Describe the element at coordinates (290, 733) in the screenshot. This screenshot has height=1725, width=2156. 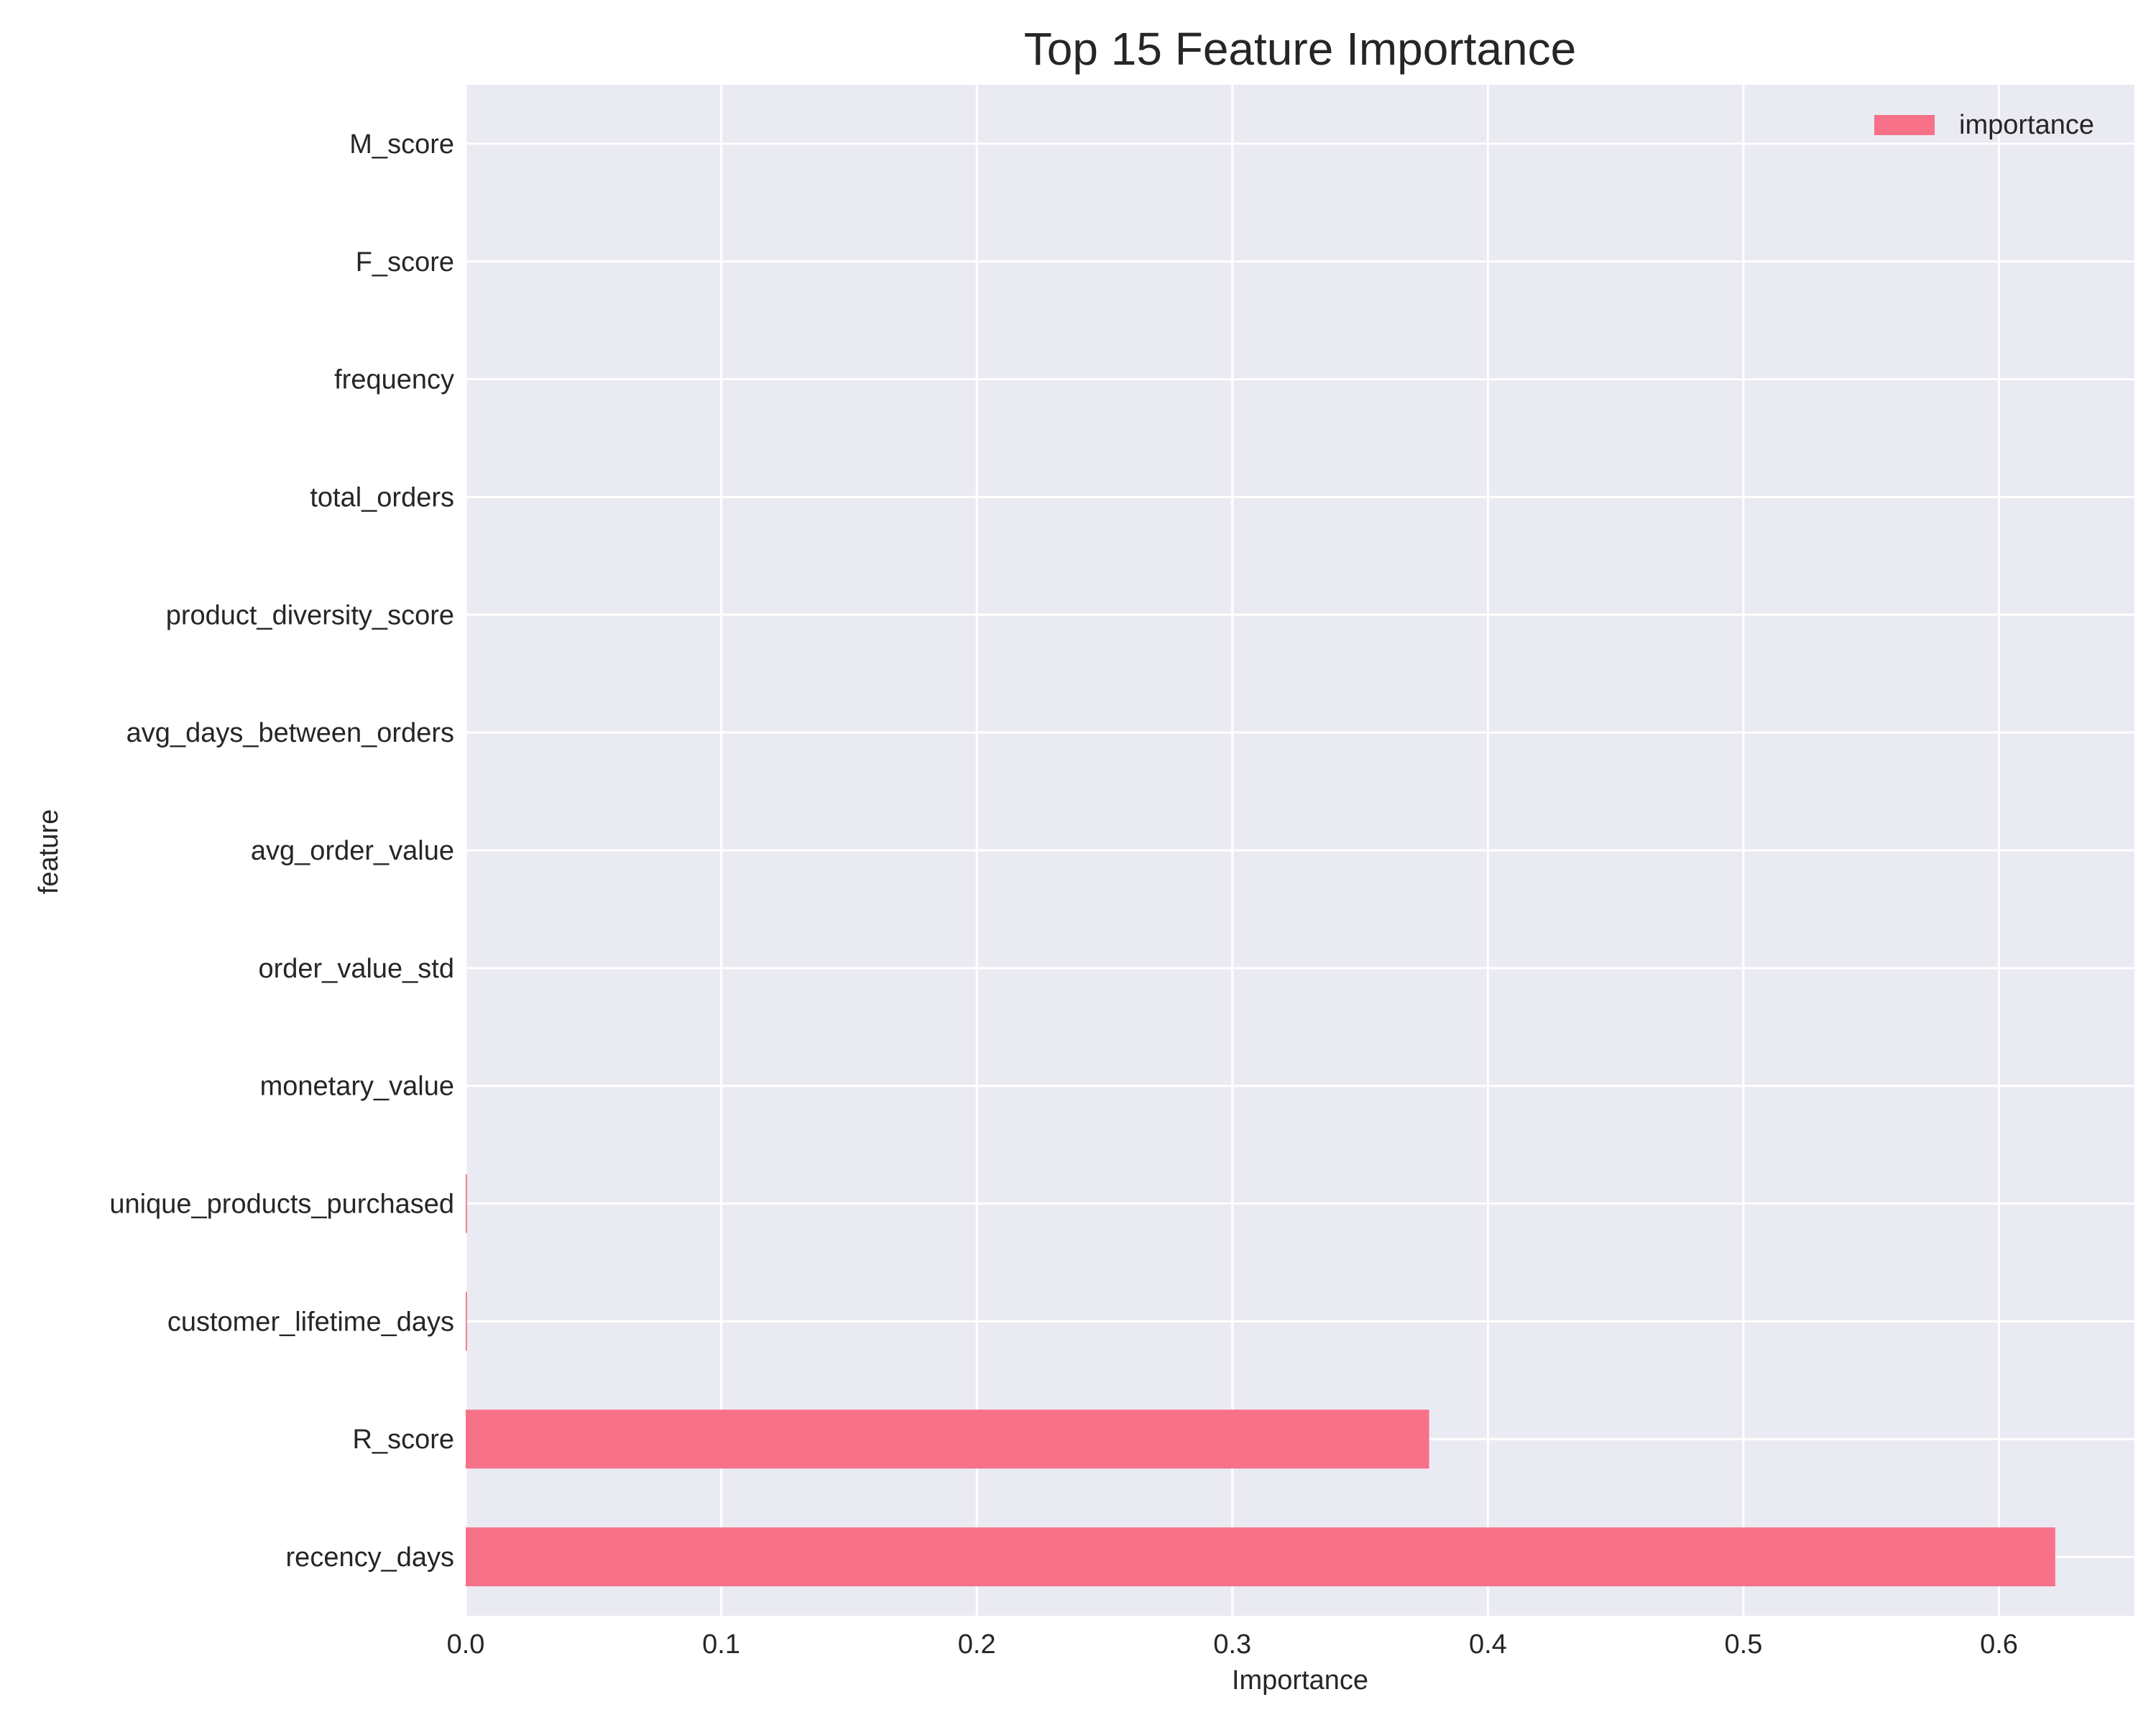
I see `y-tick-label: avg_days_between_orders` at that location.